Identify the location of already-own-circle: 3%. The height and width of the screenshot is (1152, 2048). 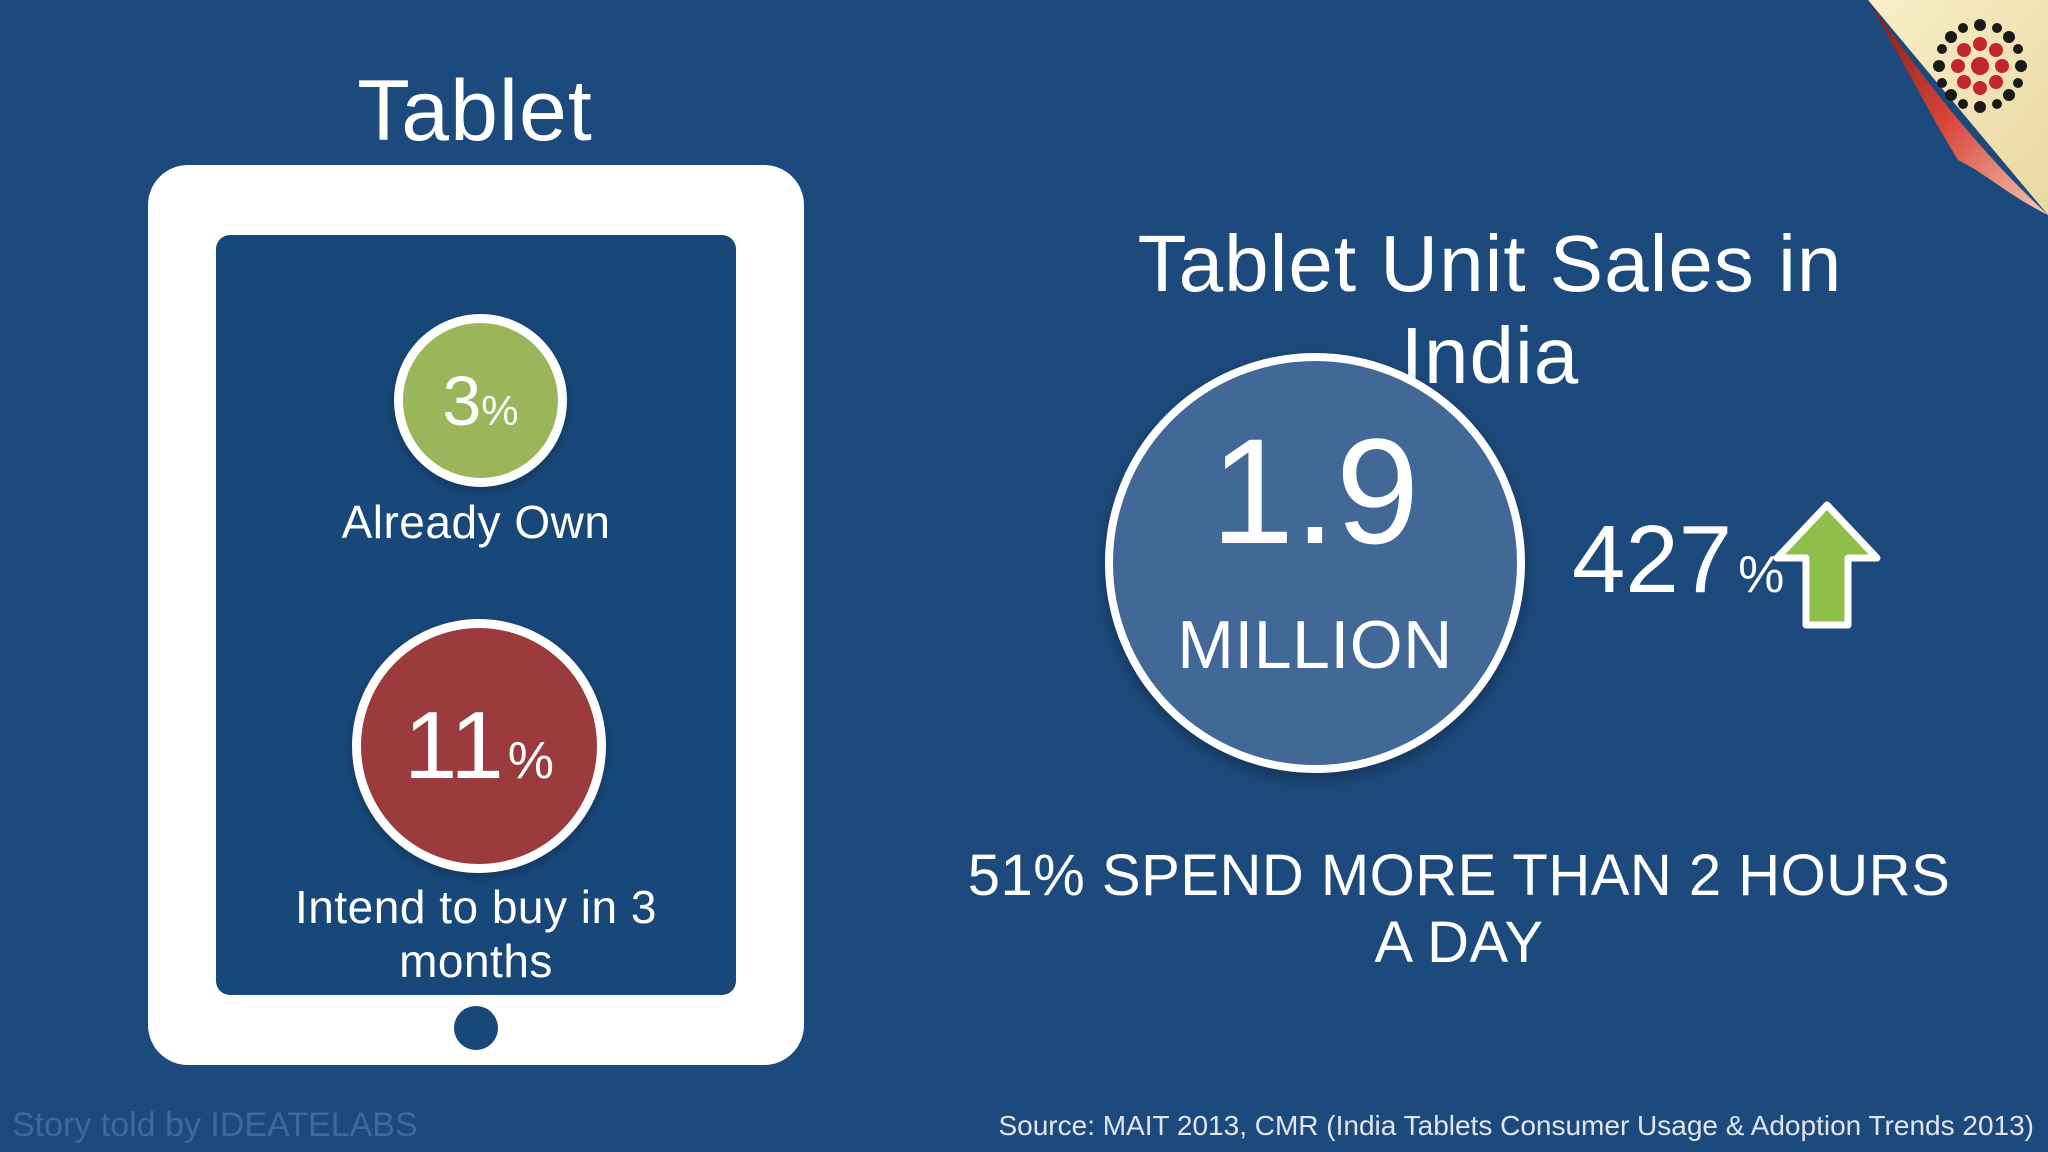
(480, 400).